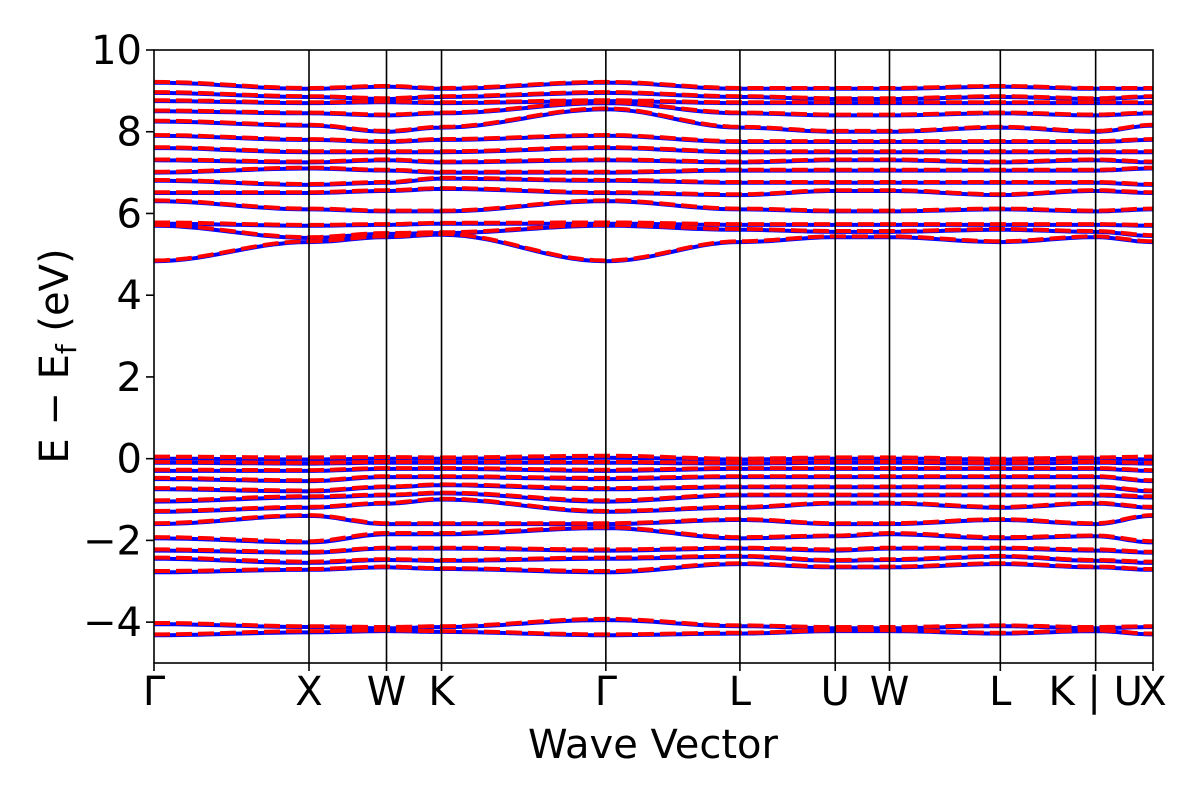  I want to click on y-tick-label: 2, so click(129, 378).